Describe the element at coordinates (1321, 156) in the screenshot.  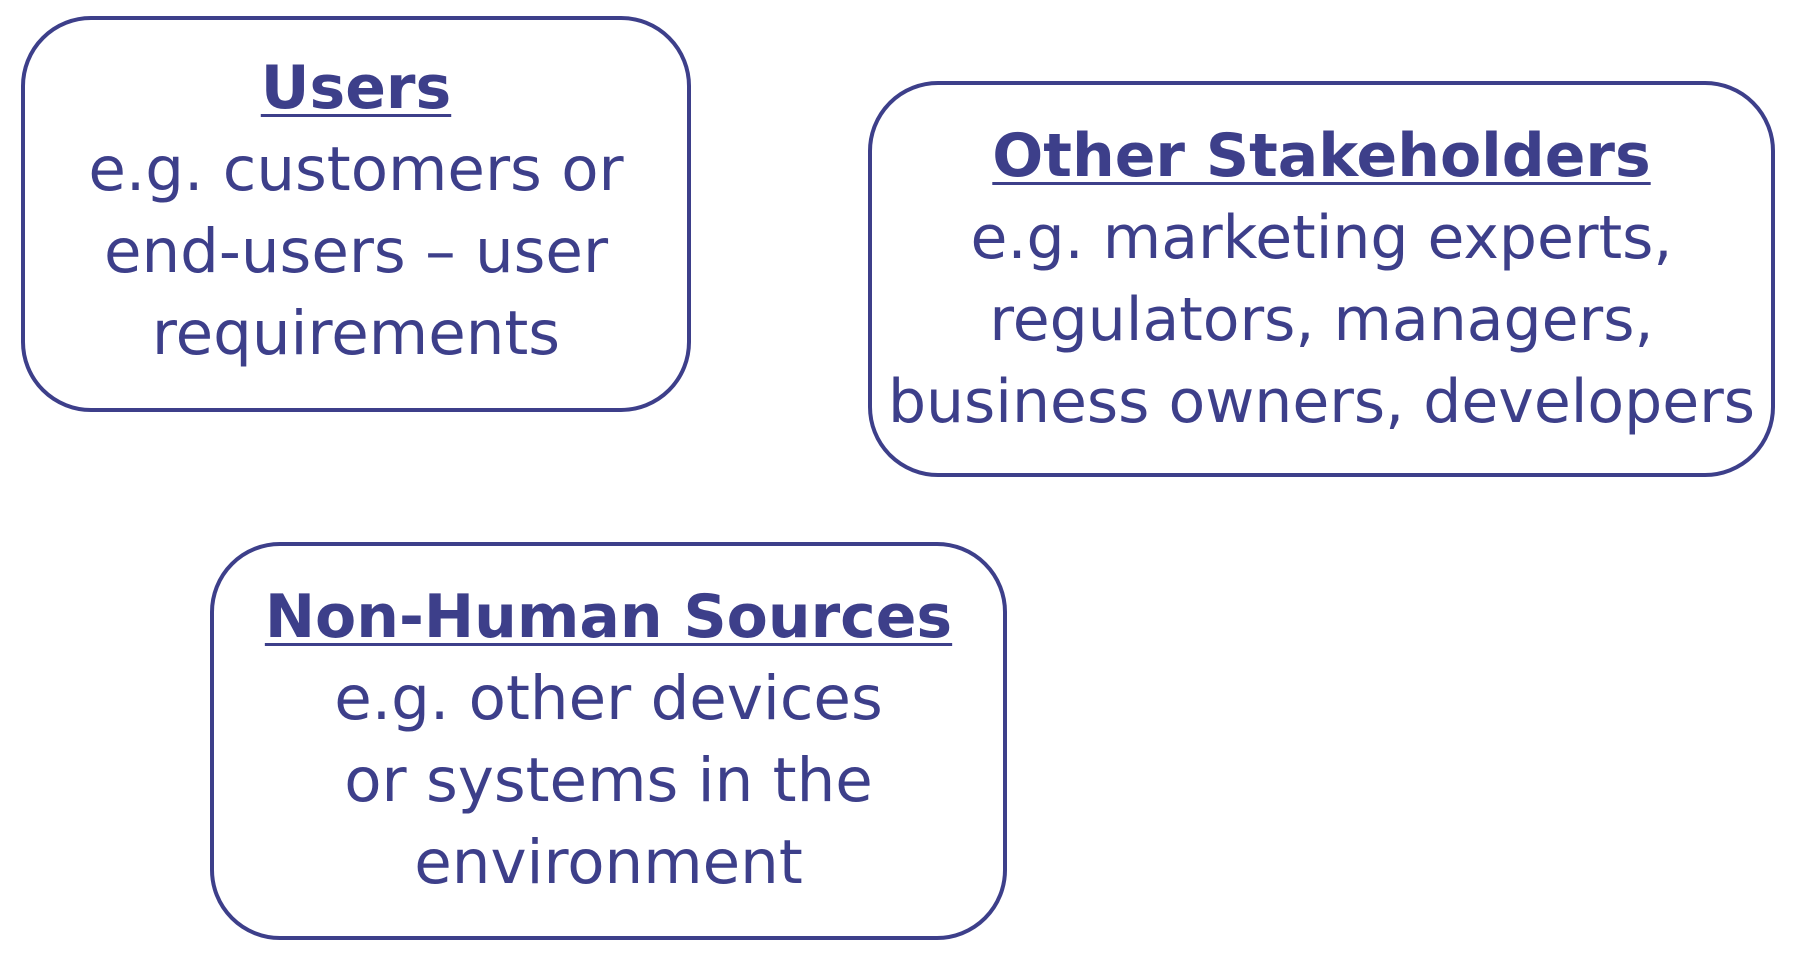
I see `stakeholders-title: Other Stakeholders` at that location.